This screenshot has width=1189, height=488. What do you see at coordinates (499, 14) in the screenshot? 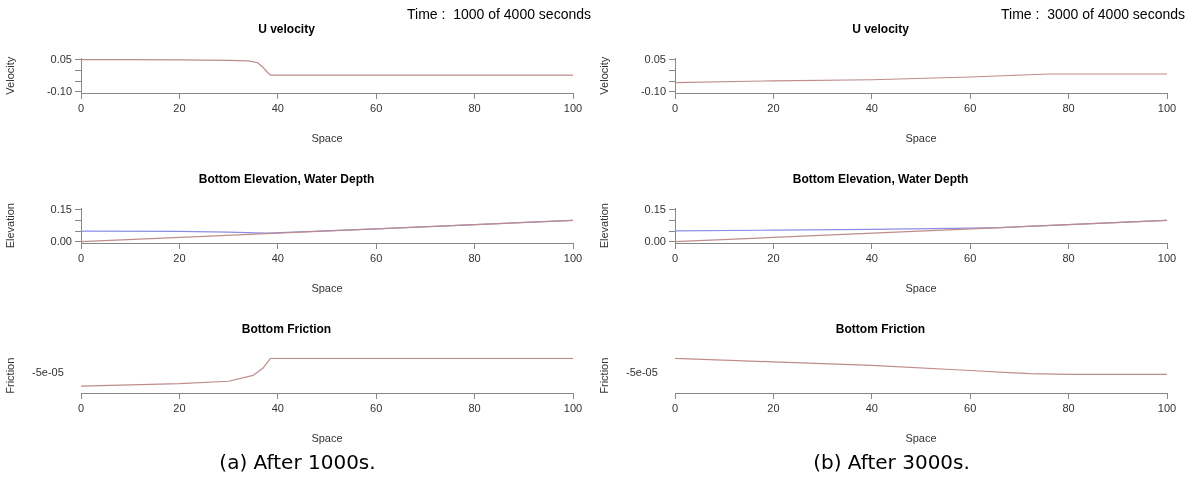
I see `text: Time : 1000 of 4000 seconds` at bounding box center [499, 14].